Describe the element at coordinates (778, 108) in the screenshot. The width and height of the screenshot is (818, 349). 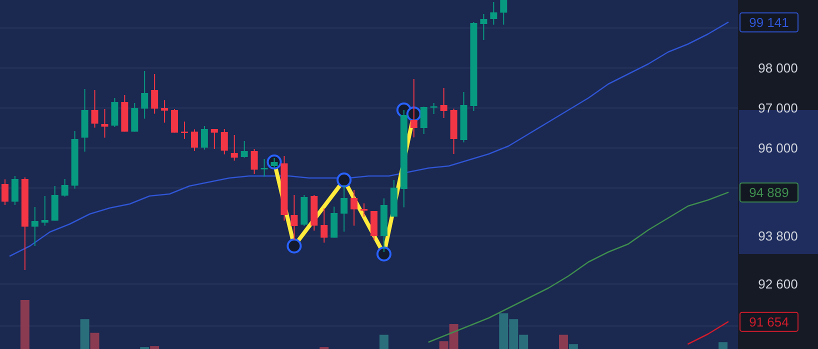
I see `y-tick-label: 97 000` at that location.